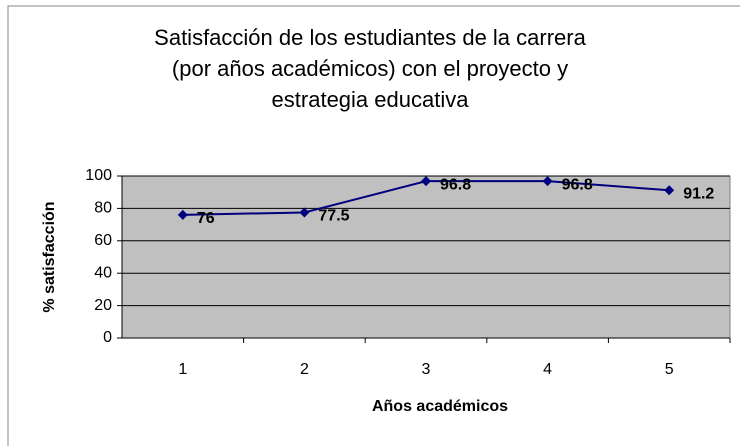 Image resolution: width=740 pixels, height=446 pixels. I want to click on data-label: 91.2, so click(698, 193).